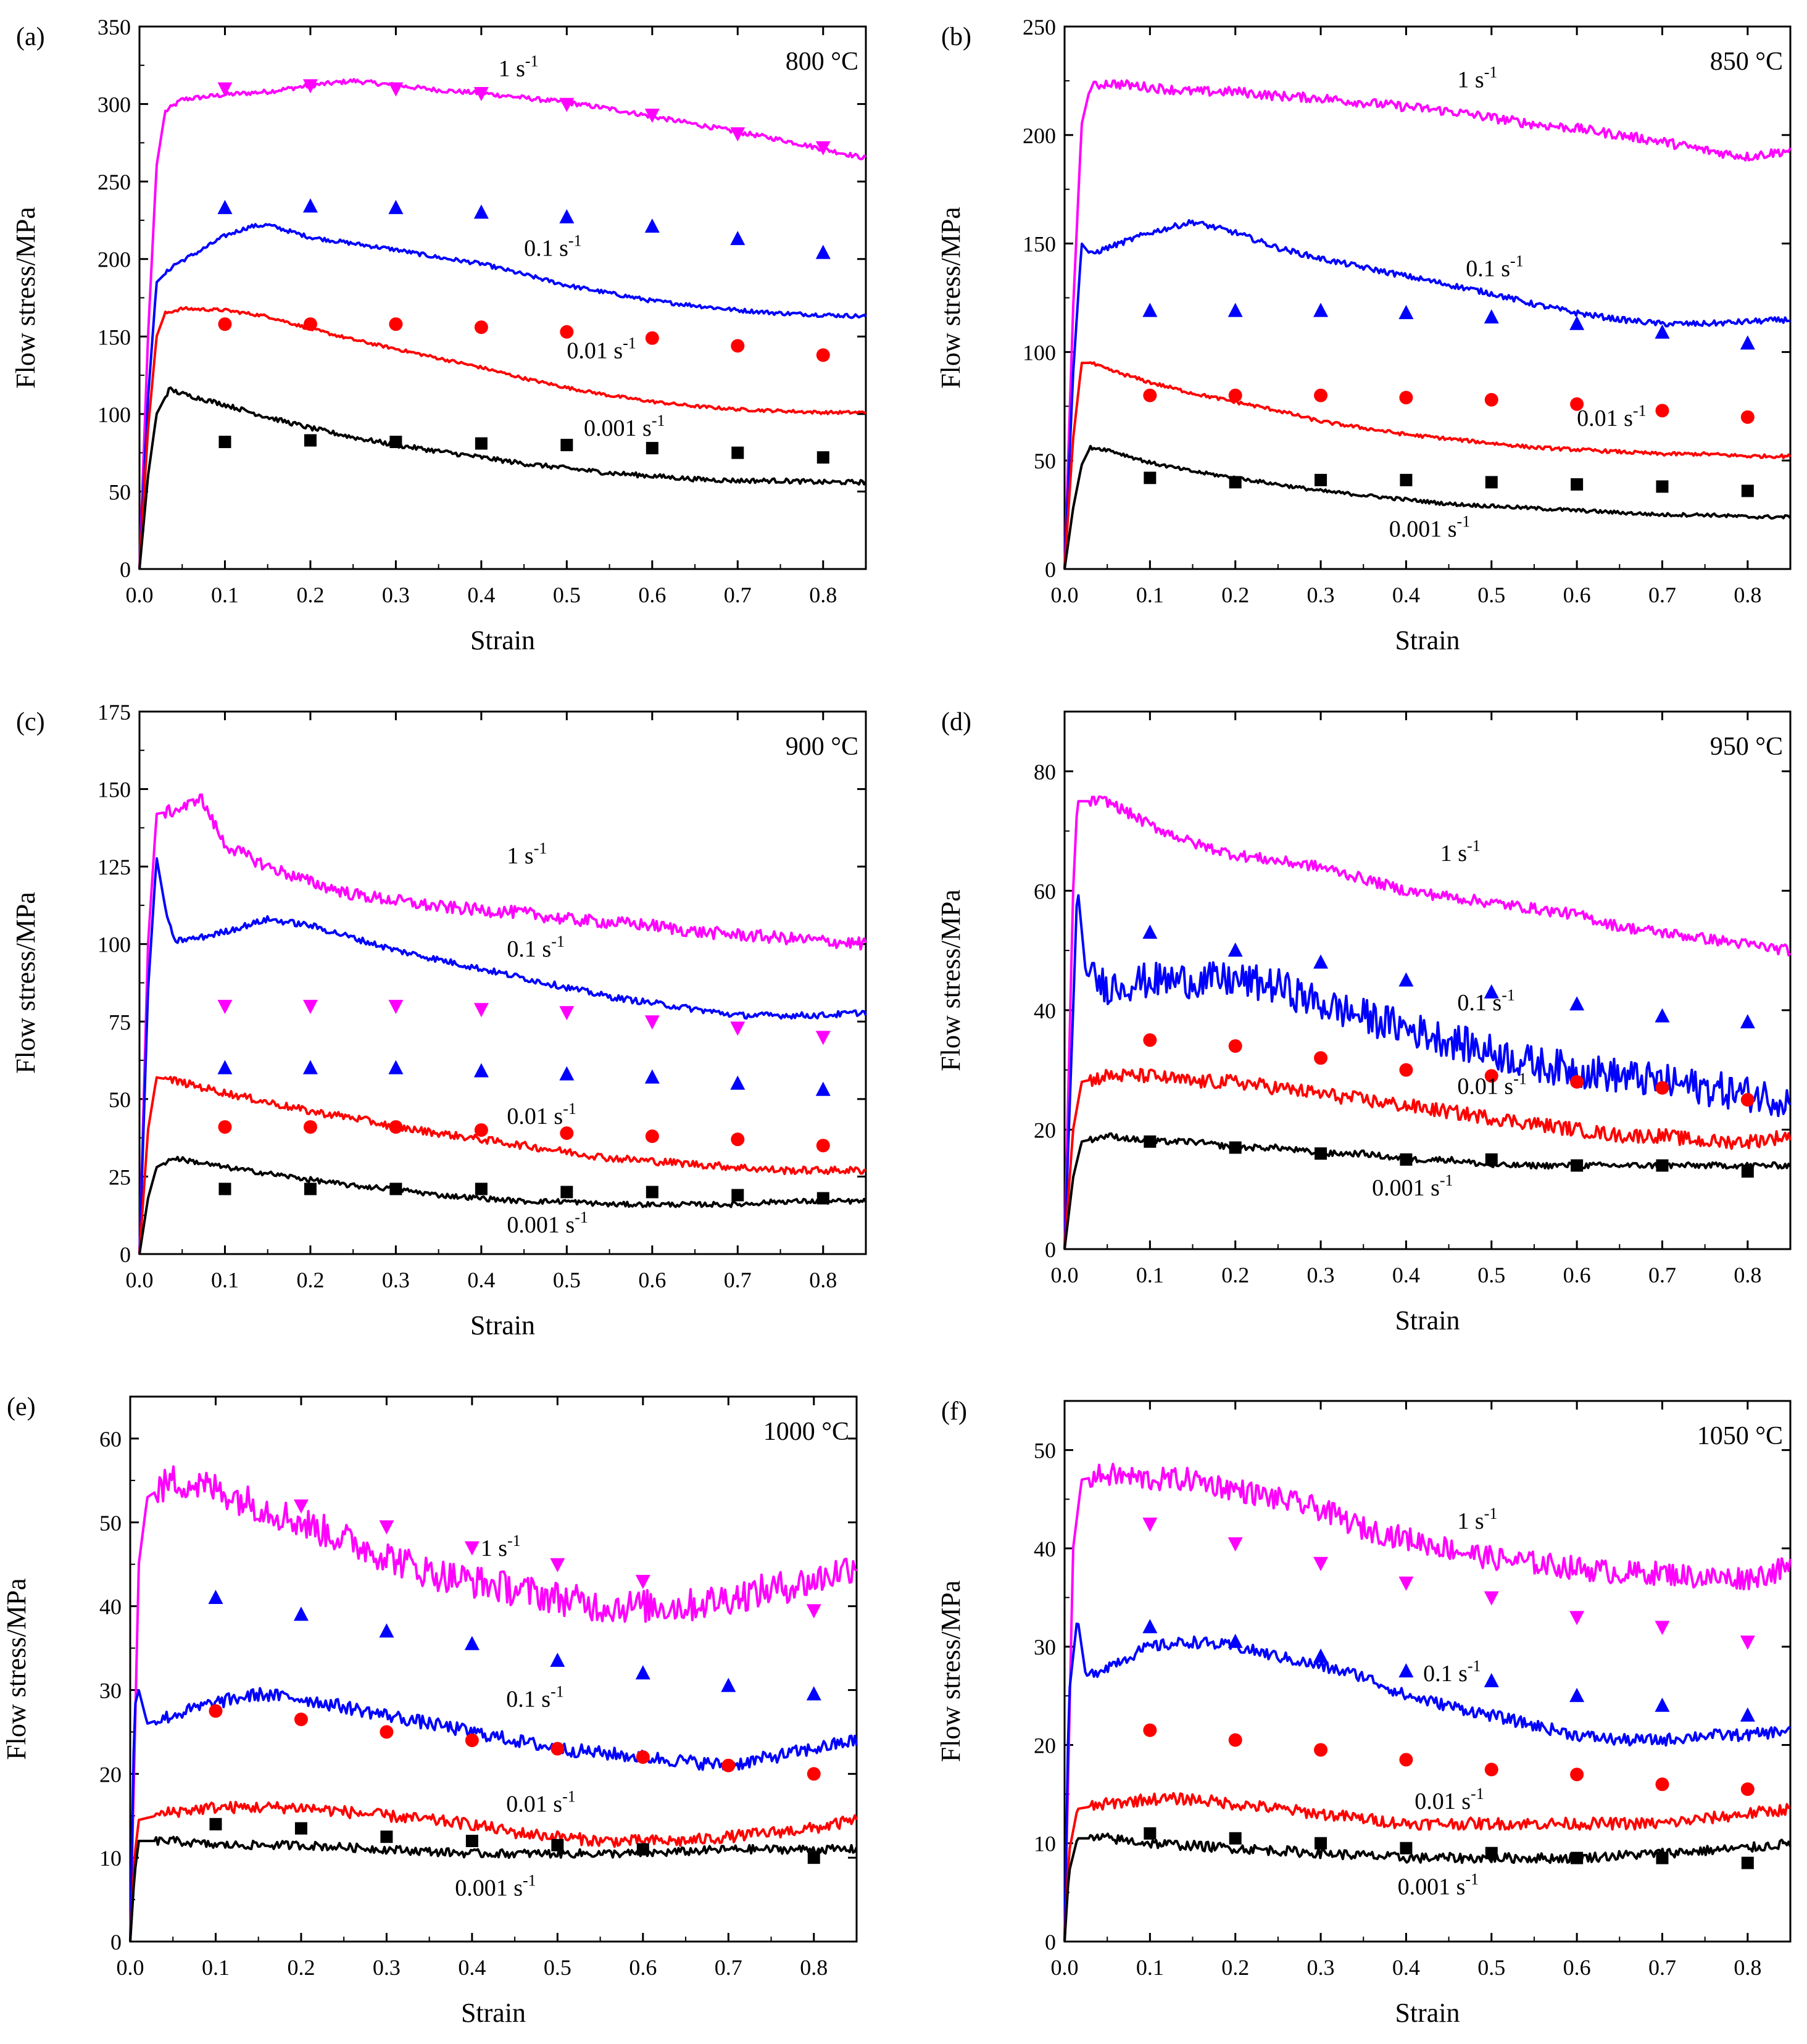  I want to click on temperature-label: 950 °C, so click(1746, 747).